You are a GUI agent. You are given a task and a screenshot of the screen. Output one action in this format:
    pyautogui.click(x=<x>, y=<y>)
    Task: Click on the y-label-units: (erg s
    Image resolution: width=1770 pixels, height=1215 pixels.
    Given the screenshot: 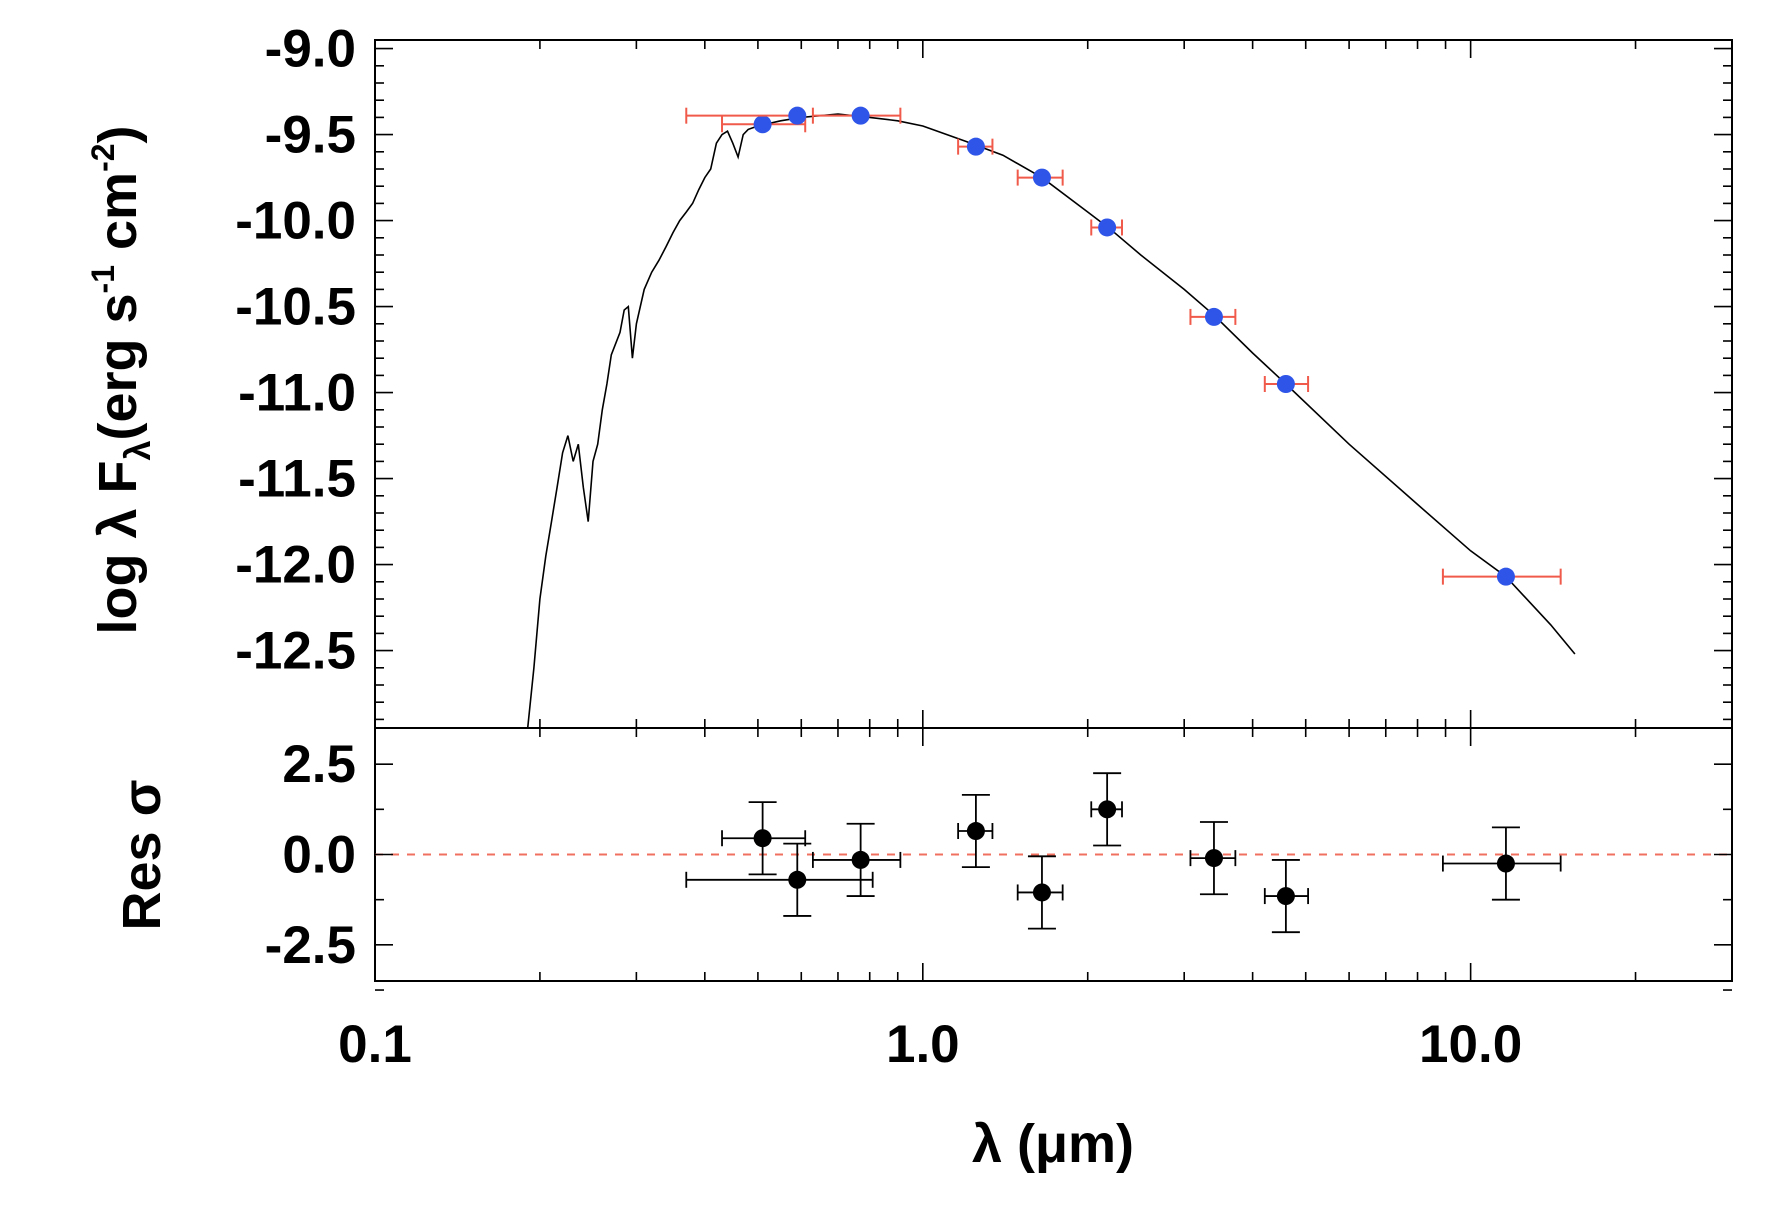 What is the action you would take?
    pyautogui.click(x=118, y=366)
    